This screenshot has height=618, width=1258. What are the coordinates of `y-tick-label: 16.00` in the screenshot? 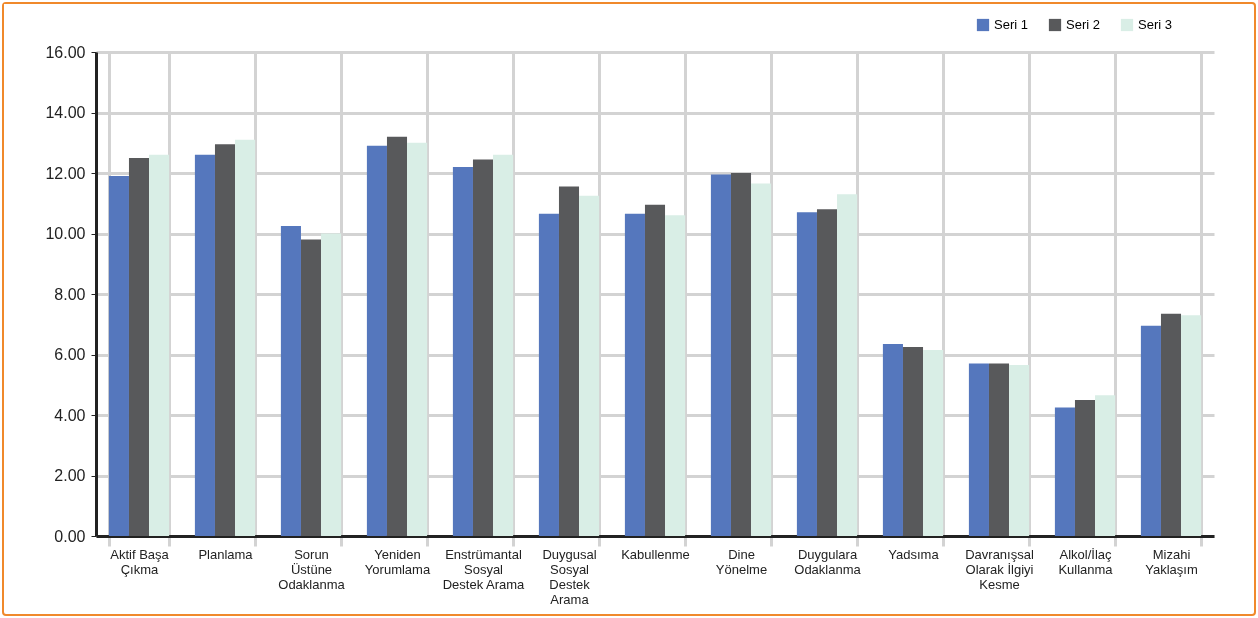 It's located at (65, 52).